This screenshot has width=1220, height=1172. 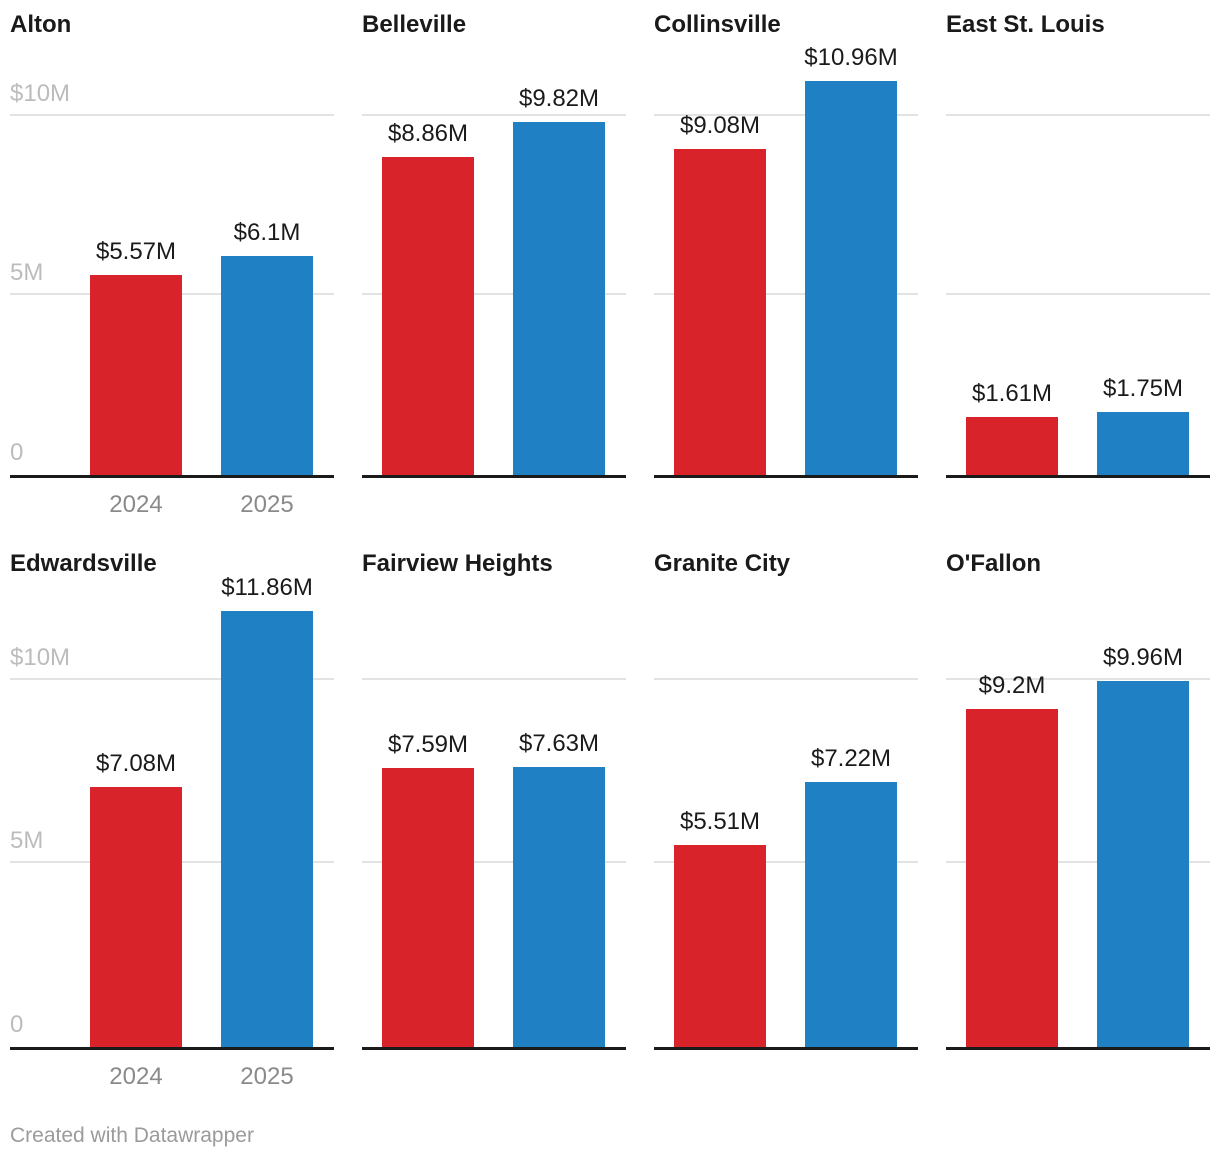 I want to click on bar-value-label: $9.96M, so click(x=1143, y=657).